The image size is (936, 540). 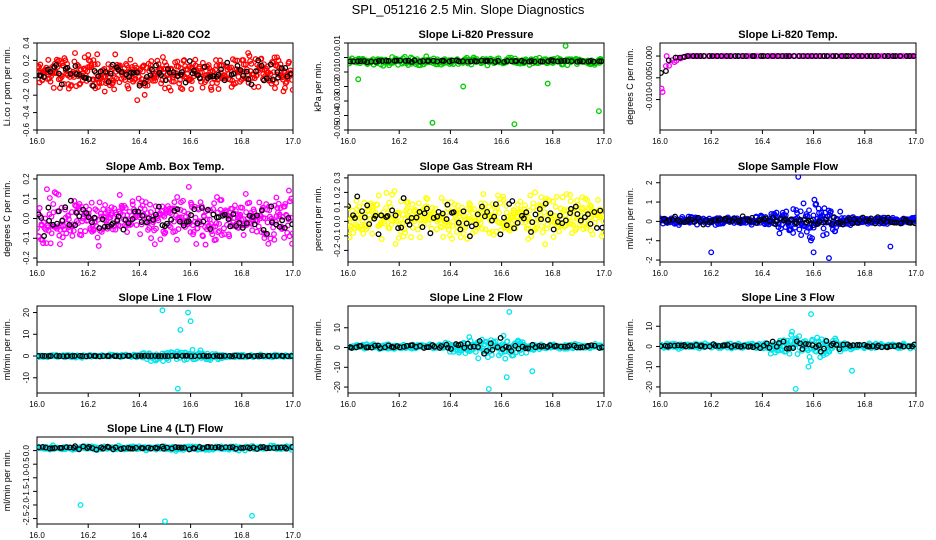 What do you see at coordinates (649, 77) in the screenshot?
I see `y-tick-label: -0.005` at bounding box center [649, 77].